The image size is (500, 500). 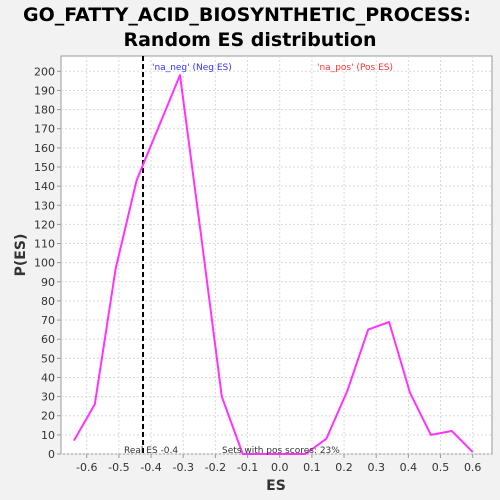 What do you see at coordinates (44, 263) in the screenshot?
I see `y-tick-label: 100` at bounding box center [44, 263].